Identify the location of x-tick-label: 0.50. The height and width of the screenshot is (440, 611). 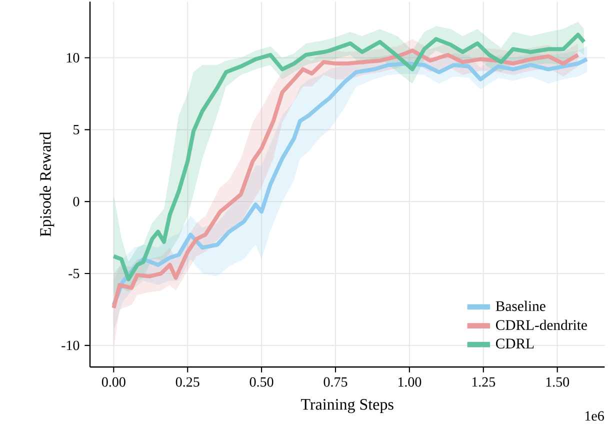
(262, 382).